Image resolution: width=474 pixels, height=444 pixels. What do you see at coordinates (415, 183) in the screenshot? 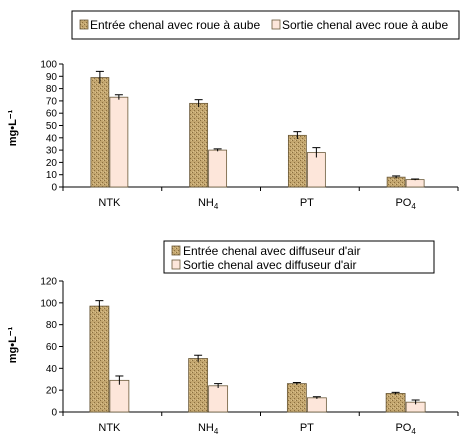
I see `bar-sortie-po4` at bounding box center [415, 183].